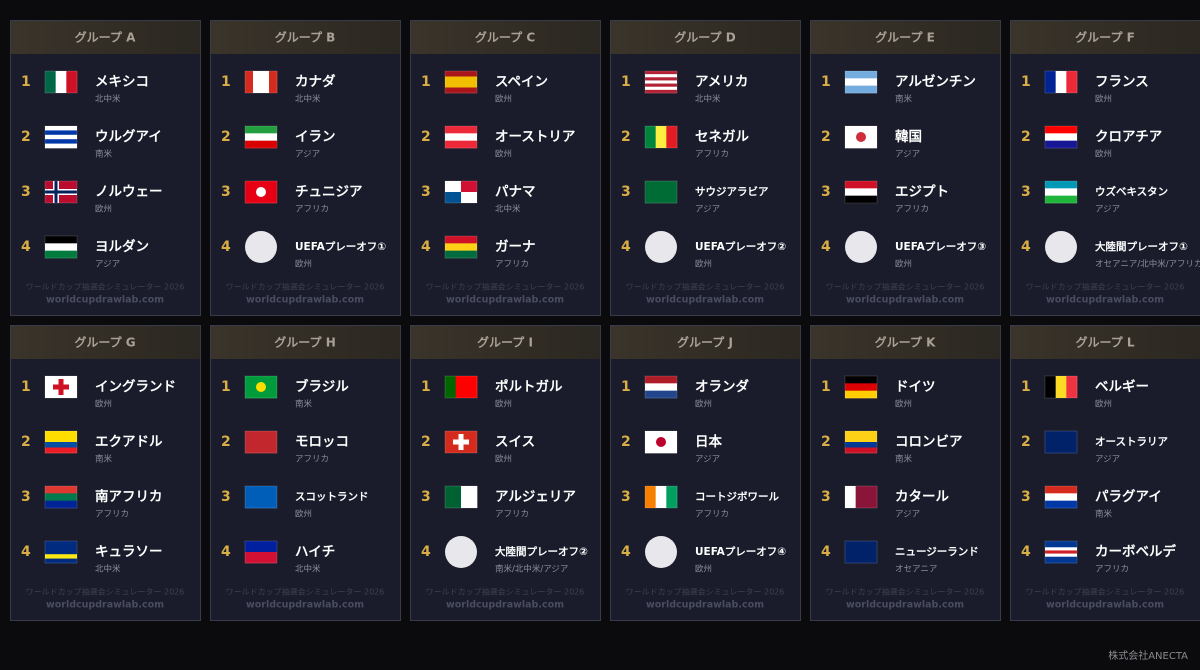 The height and width of the screenshot is (670, 1200). Describe the element at coordinates (1135, 551) in the screenshot. I see `team-name: カーボベルデ` at that location.